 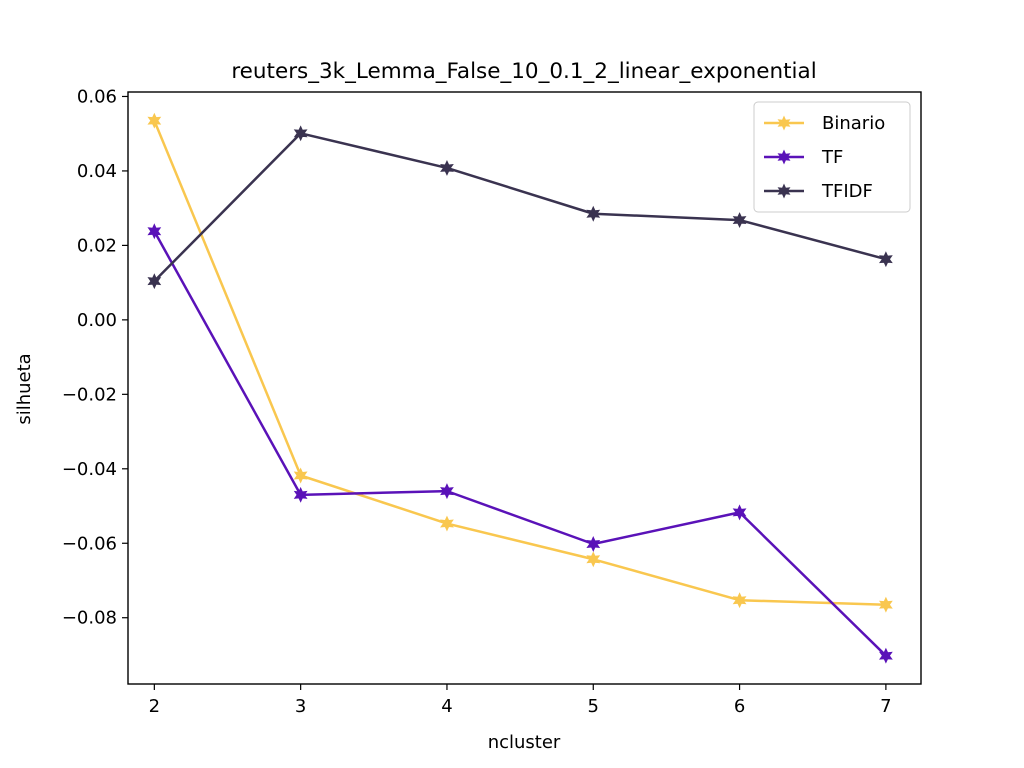 What do you see at coordinates (593, 706) in the screenshot?
I see `x-tick-label: 5` at bounding box center [593, 706].